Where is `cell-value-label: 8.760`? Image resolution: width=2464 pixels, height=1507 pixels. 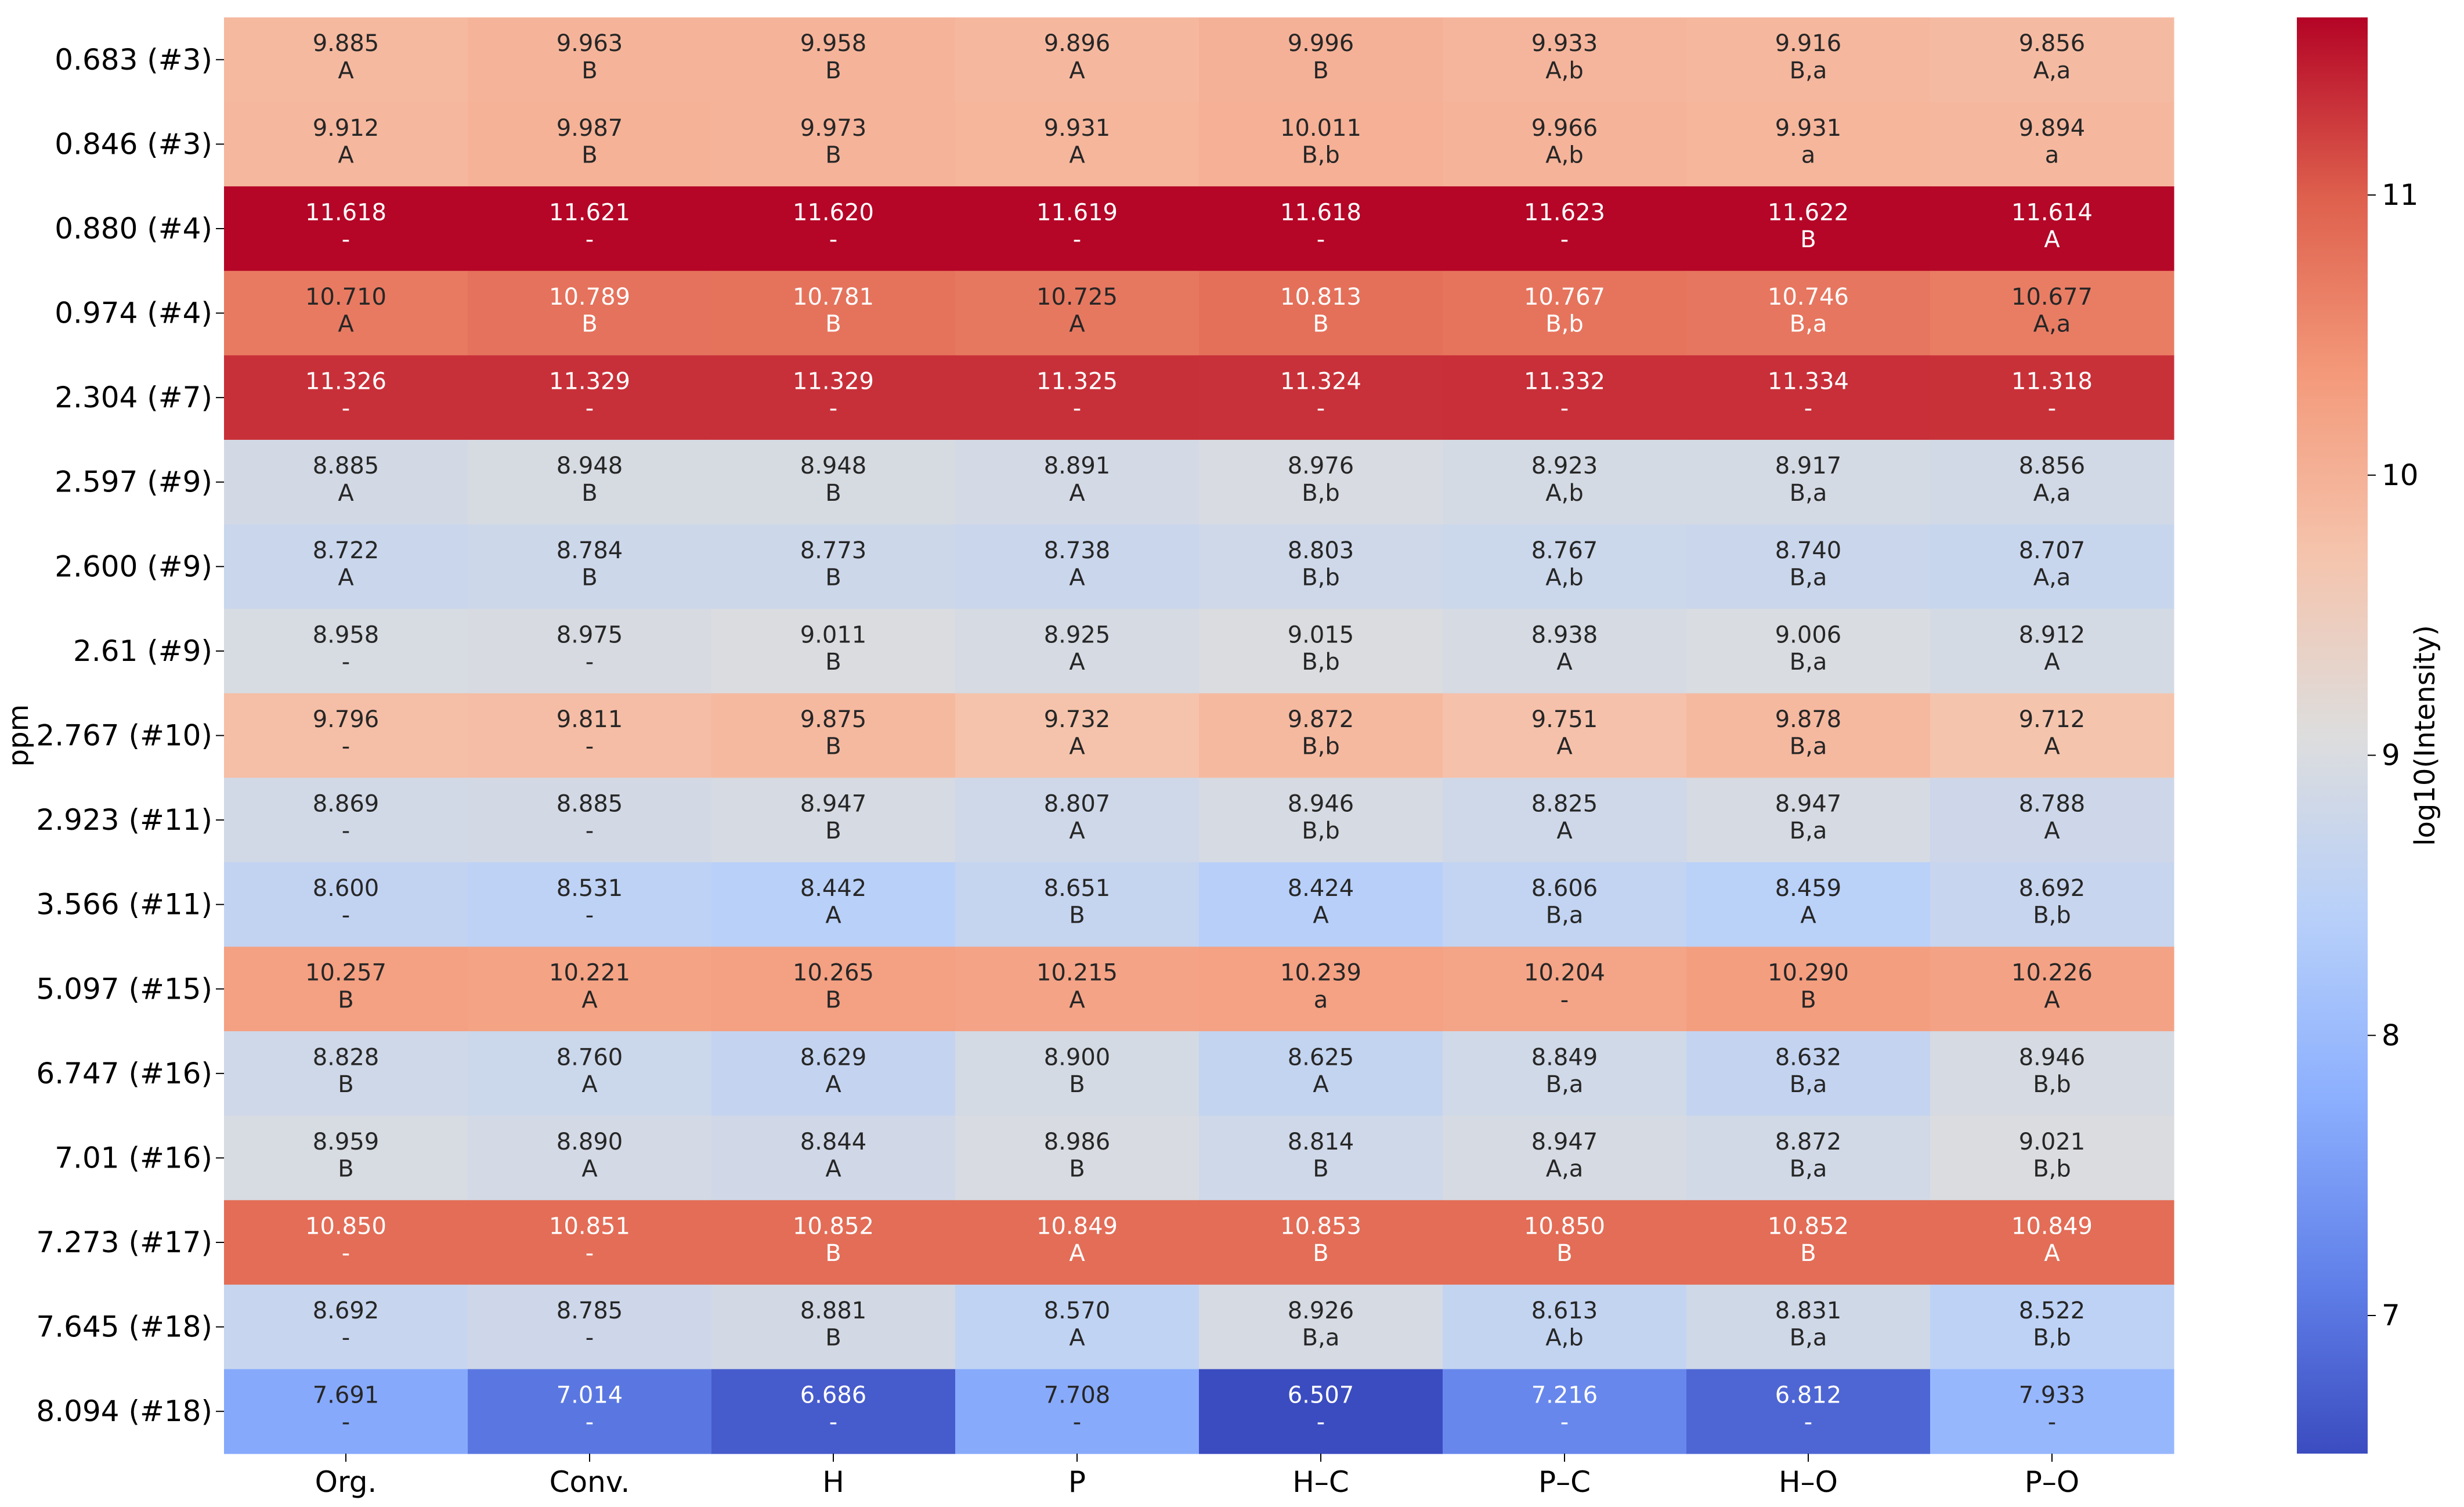
cell-value-label: 8.760 is located at coordinates (590, 1057).